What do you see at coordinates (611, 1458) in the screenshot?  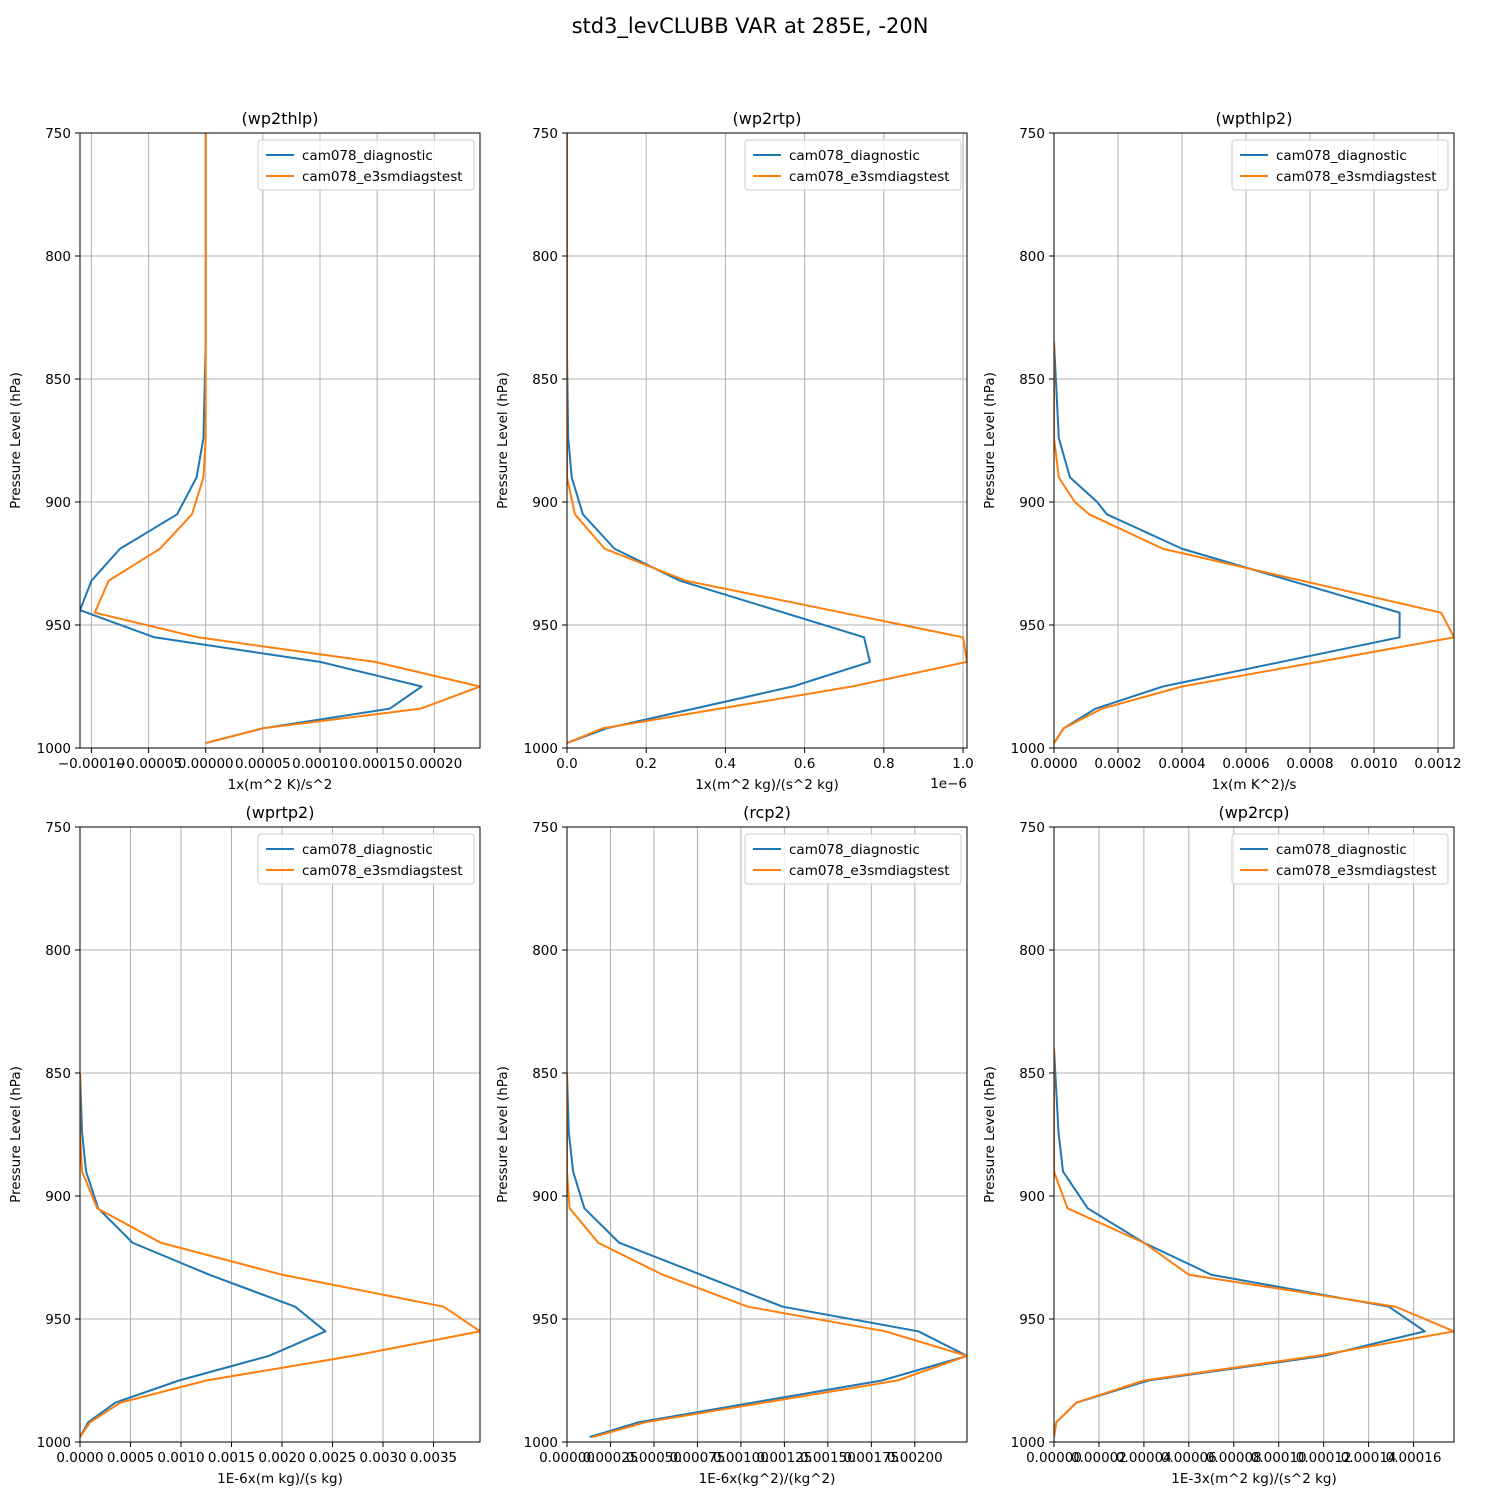 I see `x-tick-label: 0.00025` at bounding box center [611, 1458].